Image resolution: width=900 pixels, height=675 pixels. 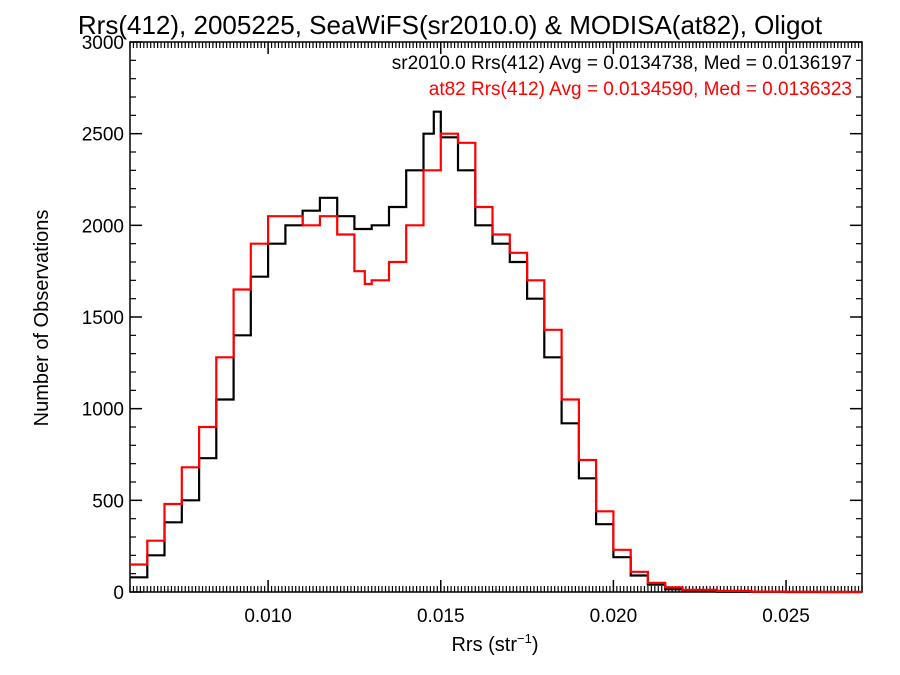 What do you see at coordinates (614, 616) in the screenshot?
I see `x-tick-label: 0.020` at bounding box center [614, 616].